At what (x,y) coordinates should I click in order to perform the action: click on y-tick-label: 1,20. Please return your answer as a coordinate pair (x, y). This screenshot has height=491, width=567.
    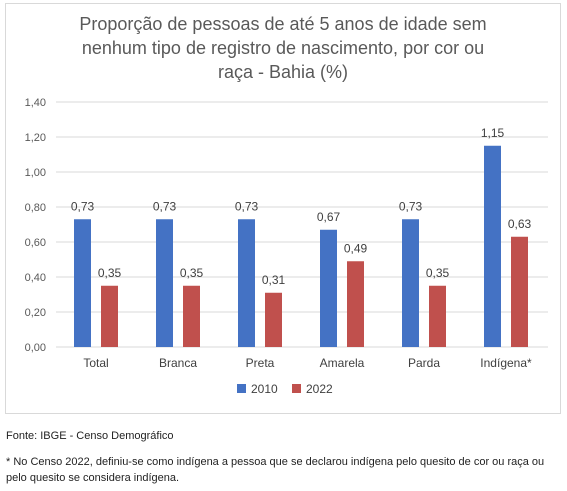
    Looking at the image, I should click on (35, 138).